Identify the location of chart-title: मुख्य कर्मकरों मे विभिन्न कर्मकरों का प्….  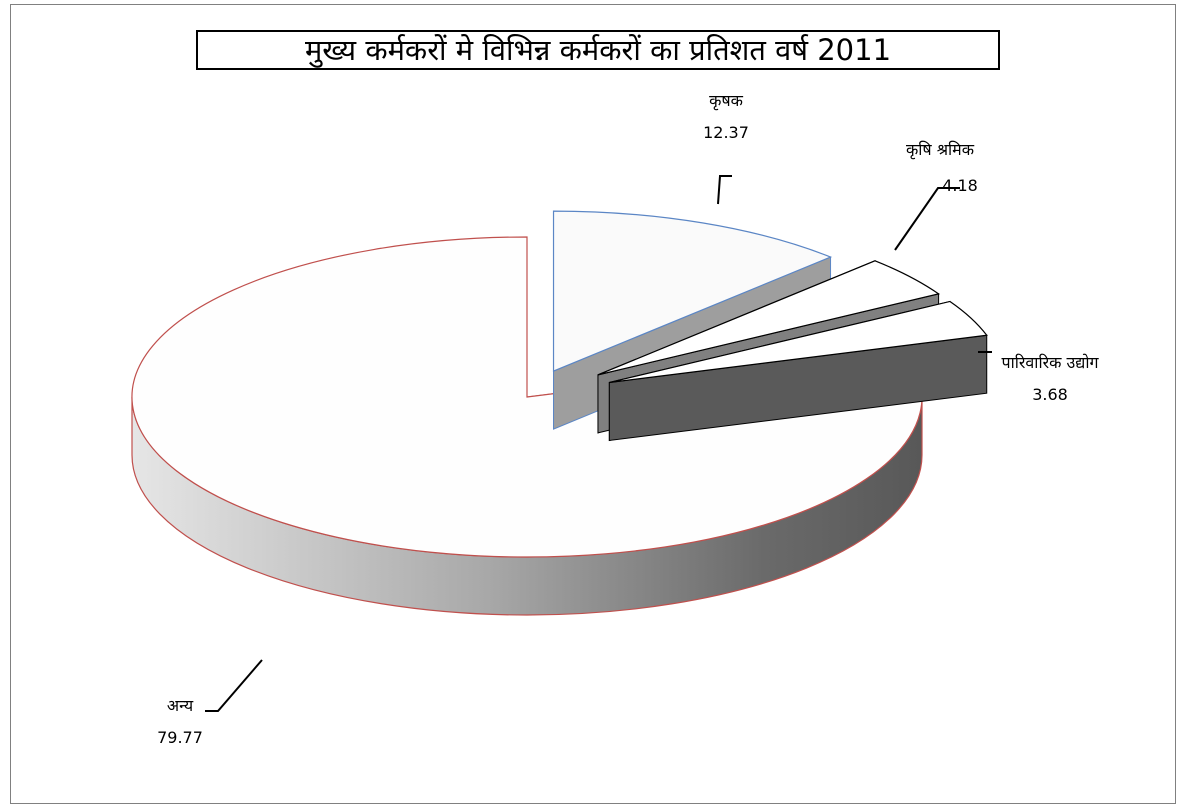
(598, 50).